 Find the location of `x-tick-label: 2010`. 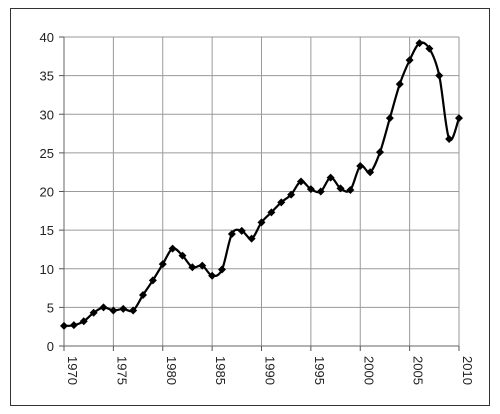

x-tick-label: 2010 is located at coordinates (467, 370).